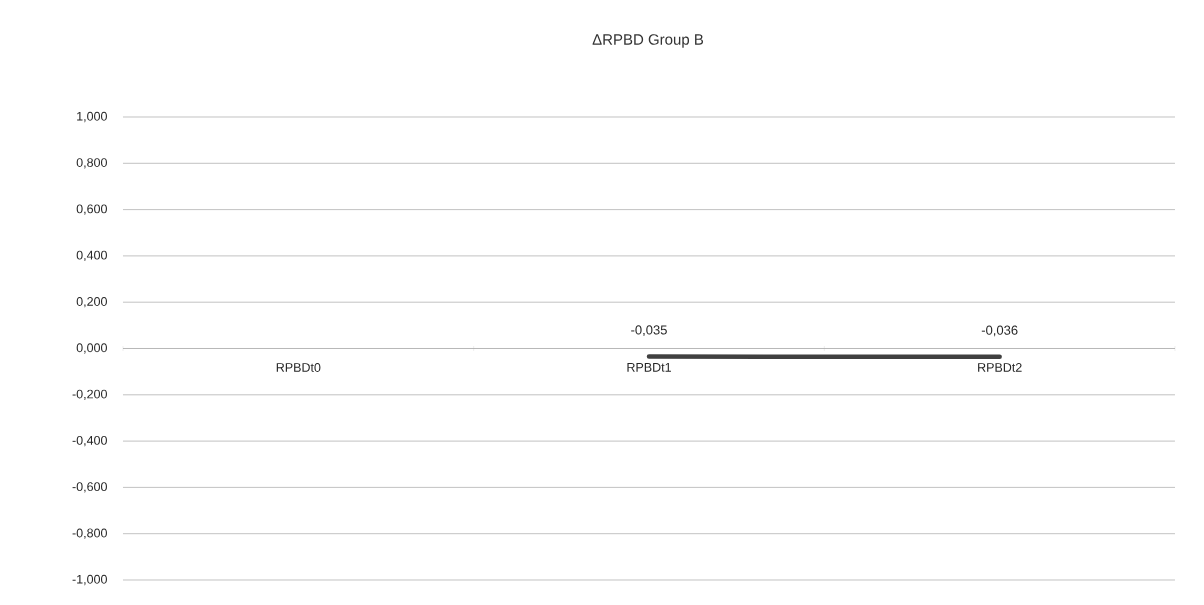 This screenshot has height=605, width=1204. What do you see at coordinates (648, 41) in the screenshot?
I see `chart-title: ΔRPBD Group B` at bounding box center [648, 41].